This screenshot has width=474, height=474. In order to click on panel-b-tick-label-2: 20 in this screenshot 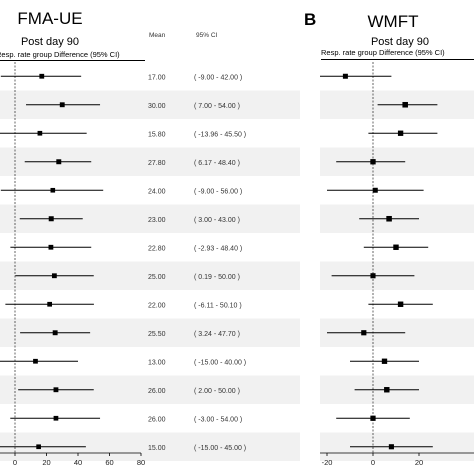, I will do `click(419, 462)`.